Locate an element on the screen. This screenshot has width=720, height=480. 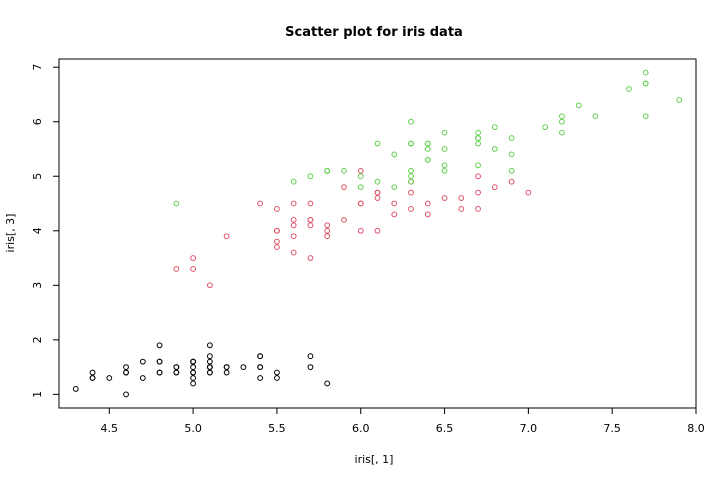
x-tick-label: 7.5 is located at coordinates (612, 428).